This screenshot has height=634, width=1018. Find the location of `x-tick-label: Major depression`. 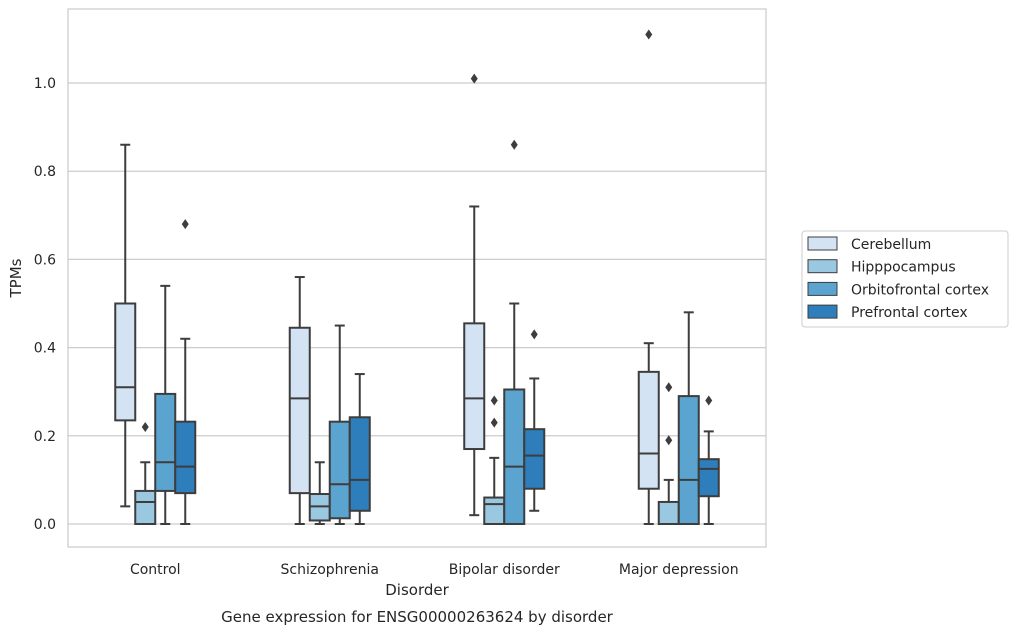

x-tick-label: Major depression is located at coordinates (679, 570).